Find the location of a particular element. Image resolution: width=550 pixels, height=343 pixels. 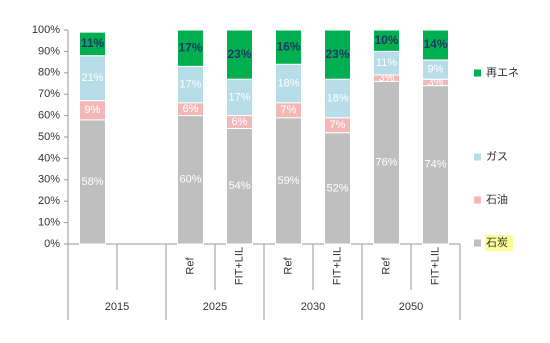

legend-highlight is located at coordinates (499, 243).